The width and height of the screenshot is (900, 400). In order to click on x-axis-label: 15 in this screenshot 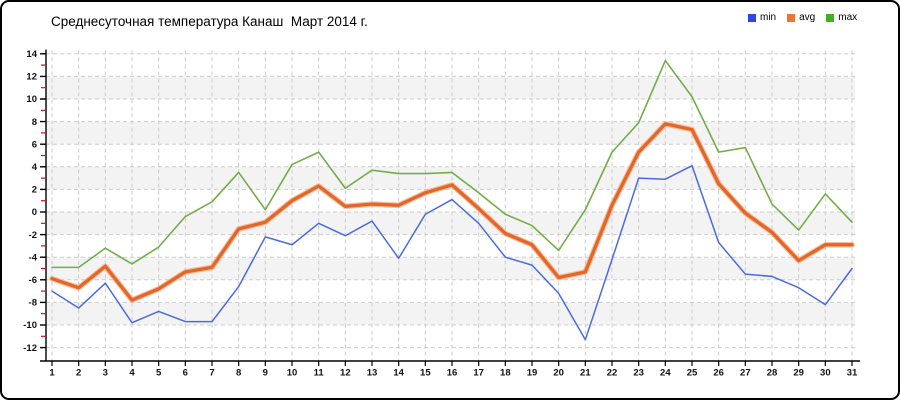, I will do `click(425, 373)`.